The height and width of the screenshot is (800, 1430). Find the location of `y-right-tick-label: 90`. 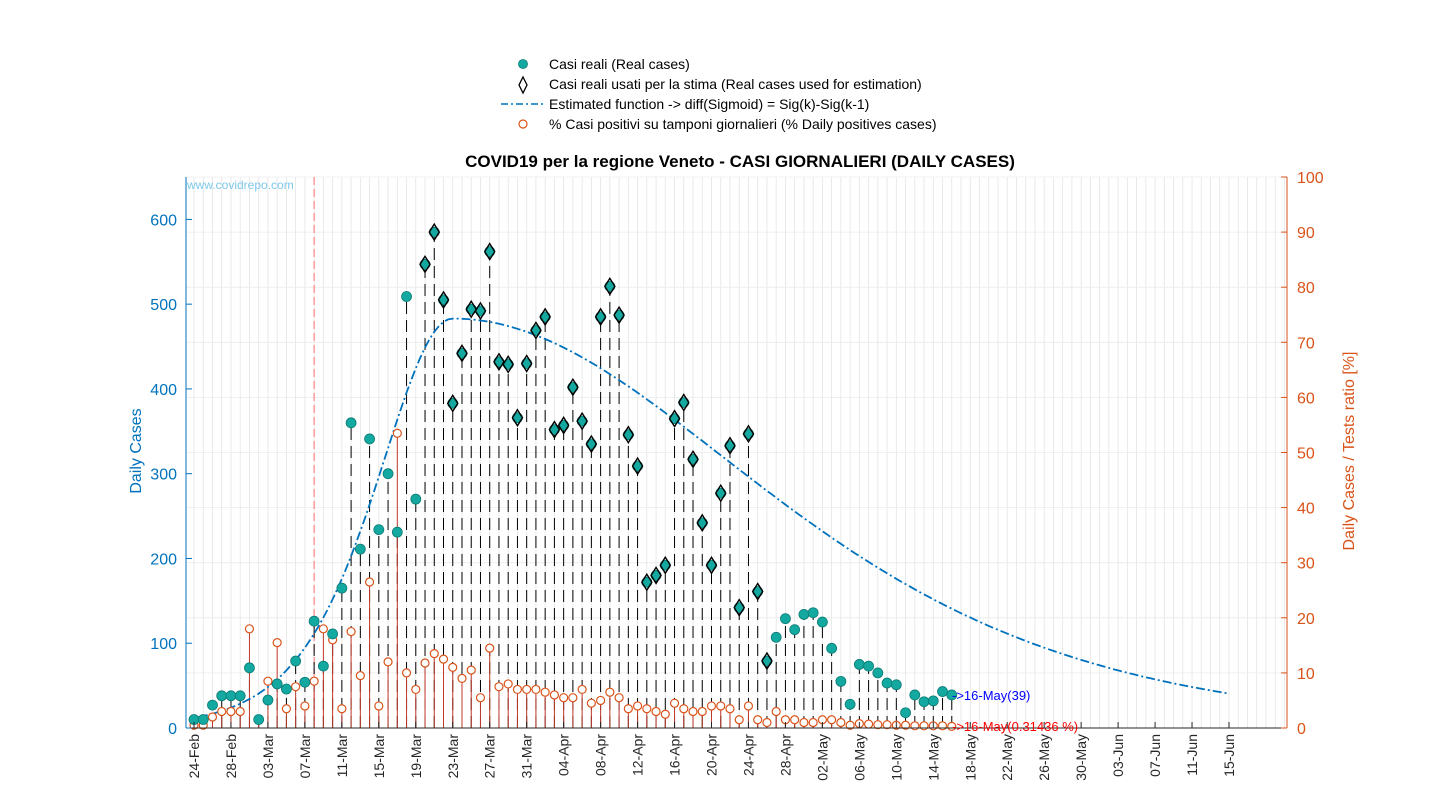

y-right-tick-label: 90 is located at coordinates (1306, 233).